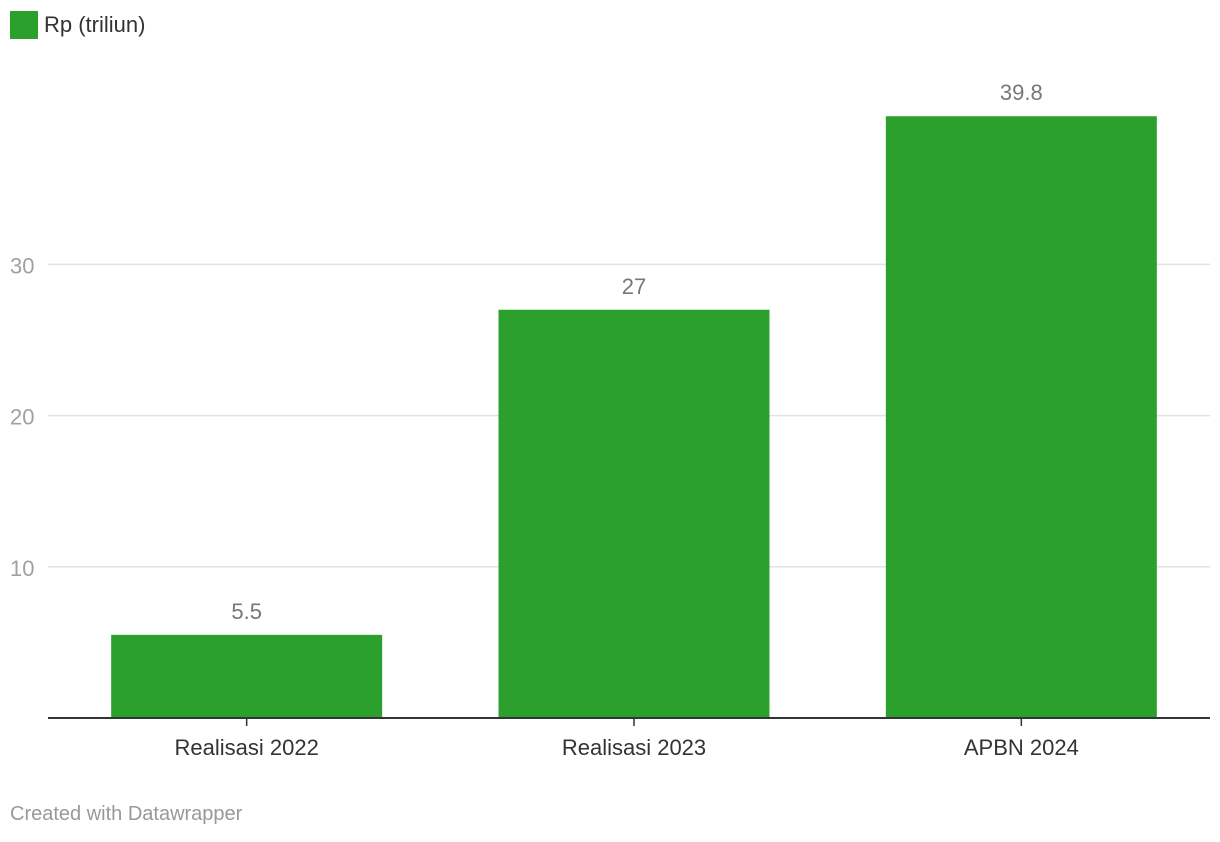 The width and height of the screenshot is (1220, 842). What do you see at coordinates (634, 286) in the screenshot?
I see `value-label-2: 27` at bounding box center [634, 286].